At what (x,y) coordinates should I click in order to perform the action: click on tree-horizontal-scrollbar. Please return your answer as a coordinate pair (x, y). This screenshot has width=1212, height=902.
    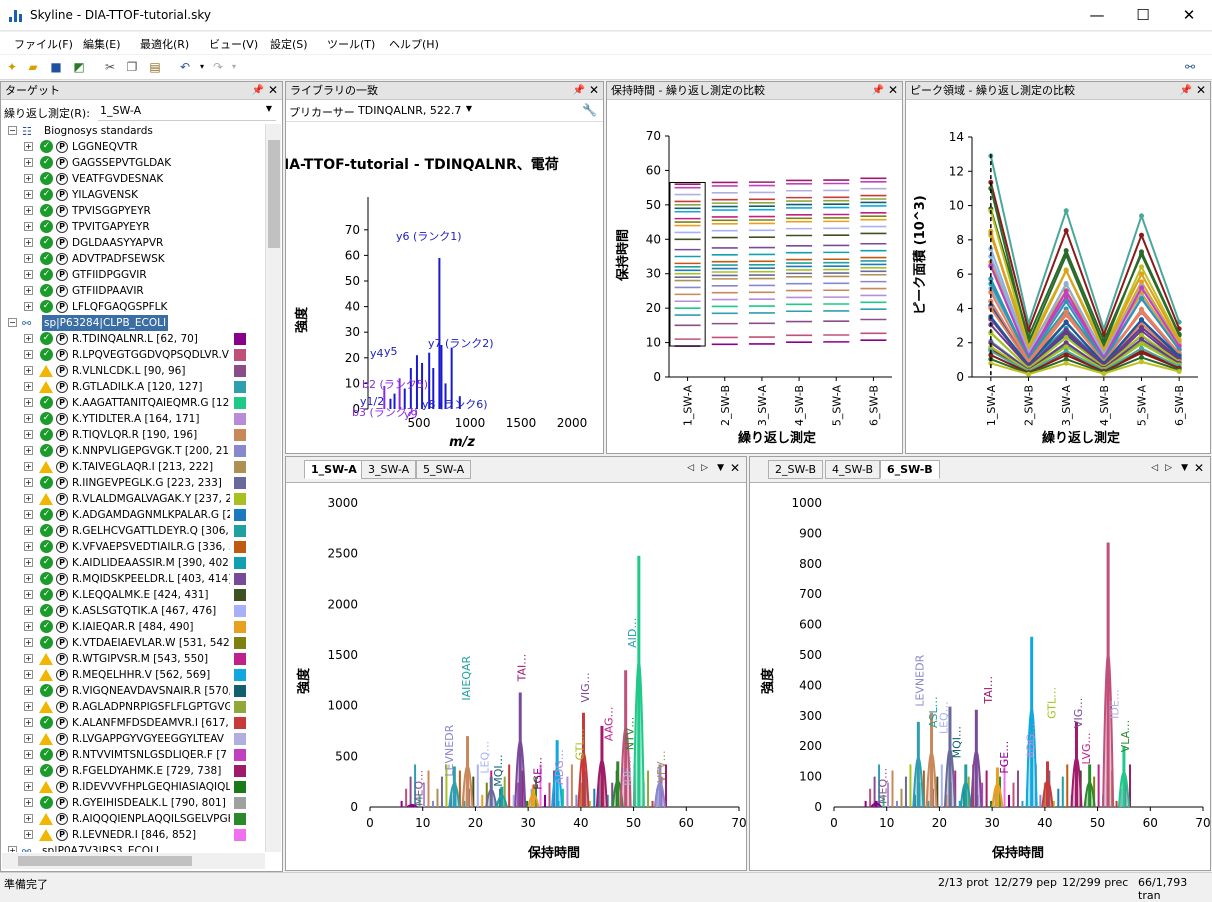
    Looking at the image, I should click on (133, 861).